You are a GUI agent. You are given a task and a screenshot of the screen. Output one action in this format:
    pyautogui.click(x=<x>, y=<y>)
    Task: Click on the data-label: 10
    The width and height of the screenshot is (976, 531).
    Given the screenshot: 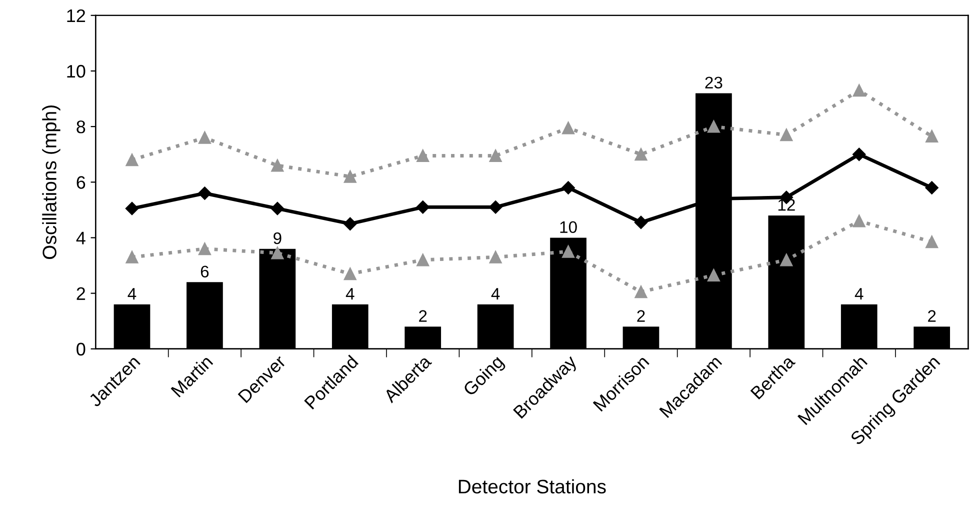 What is the action you would take?
    pyautogui.click(x=568, y=227)
    